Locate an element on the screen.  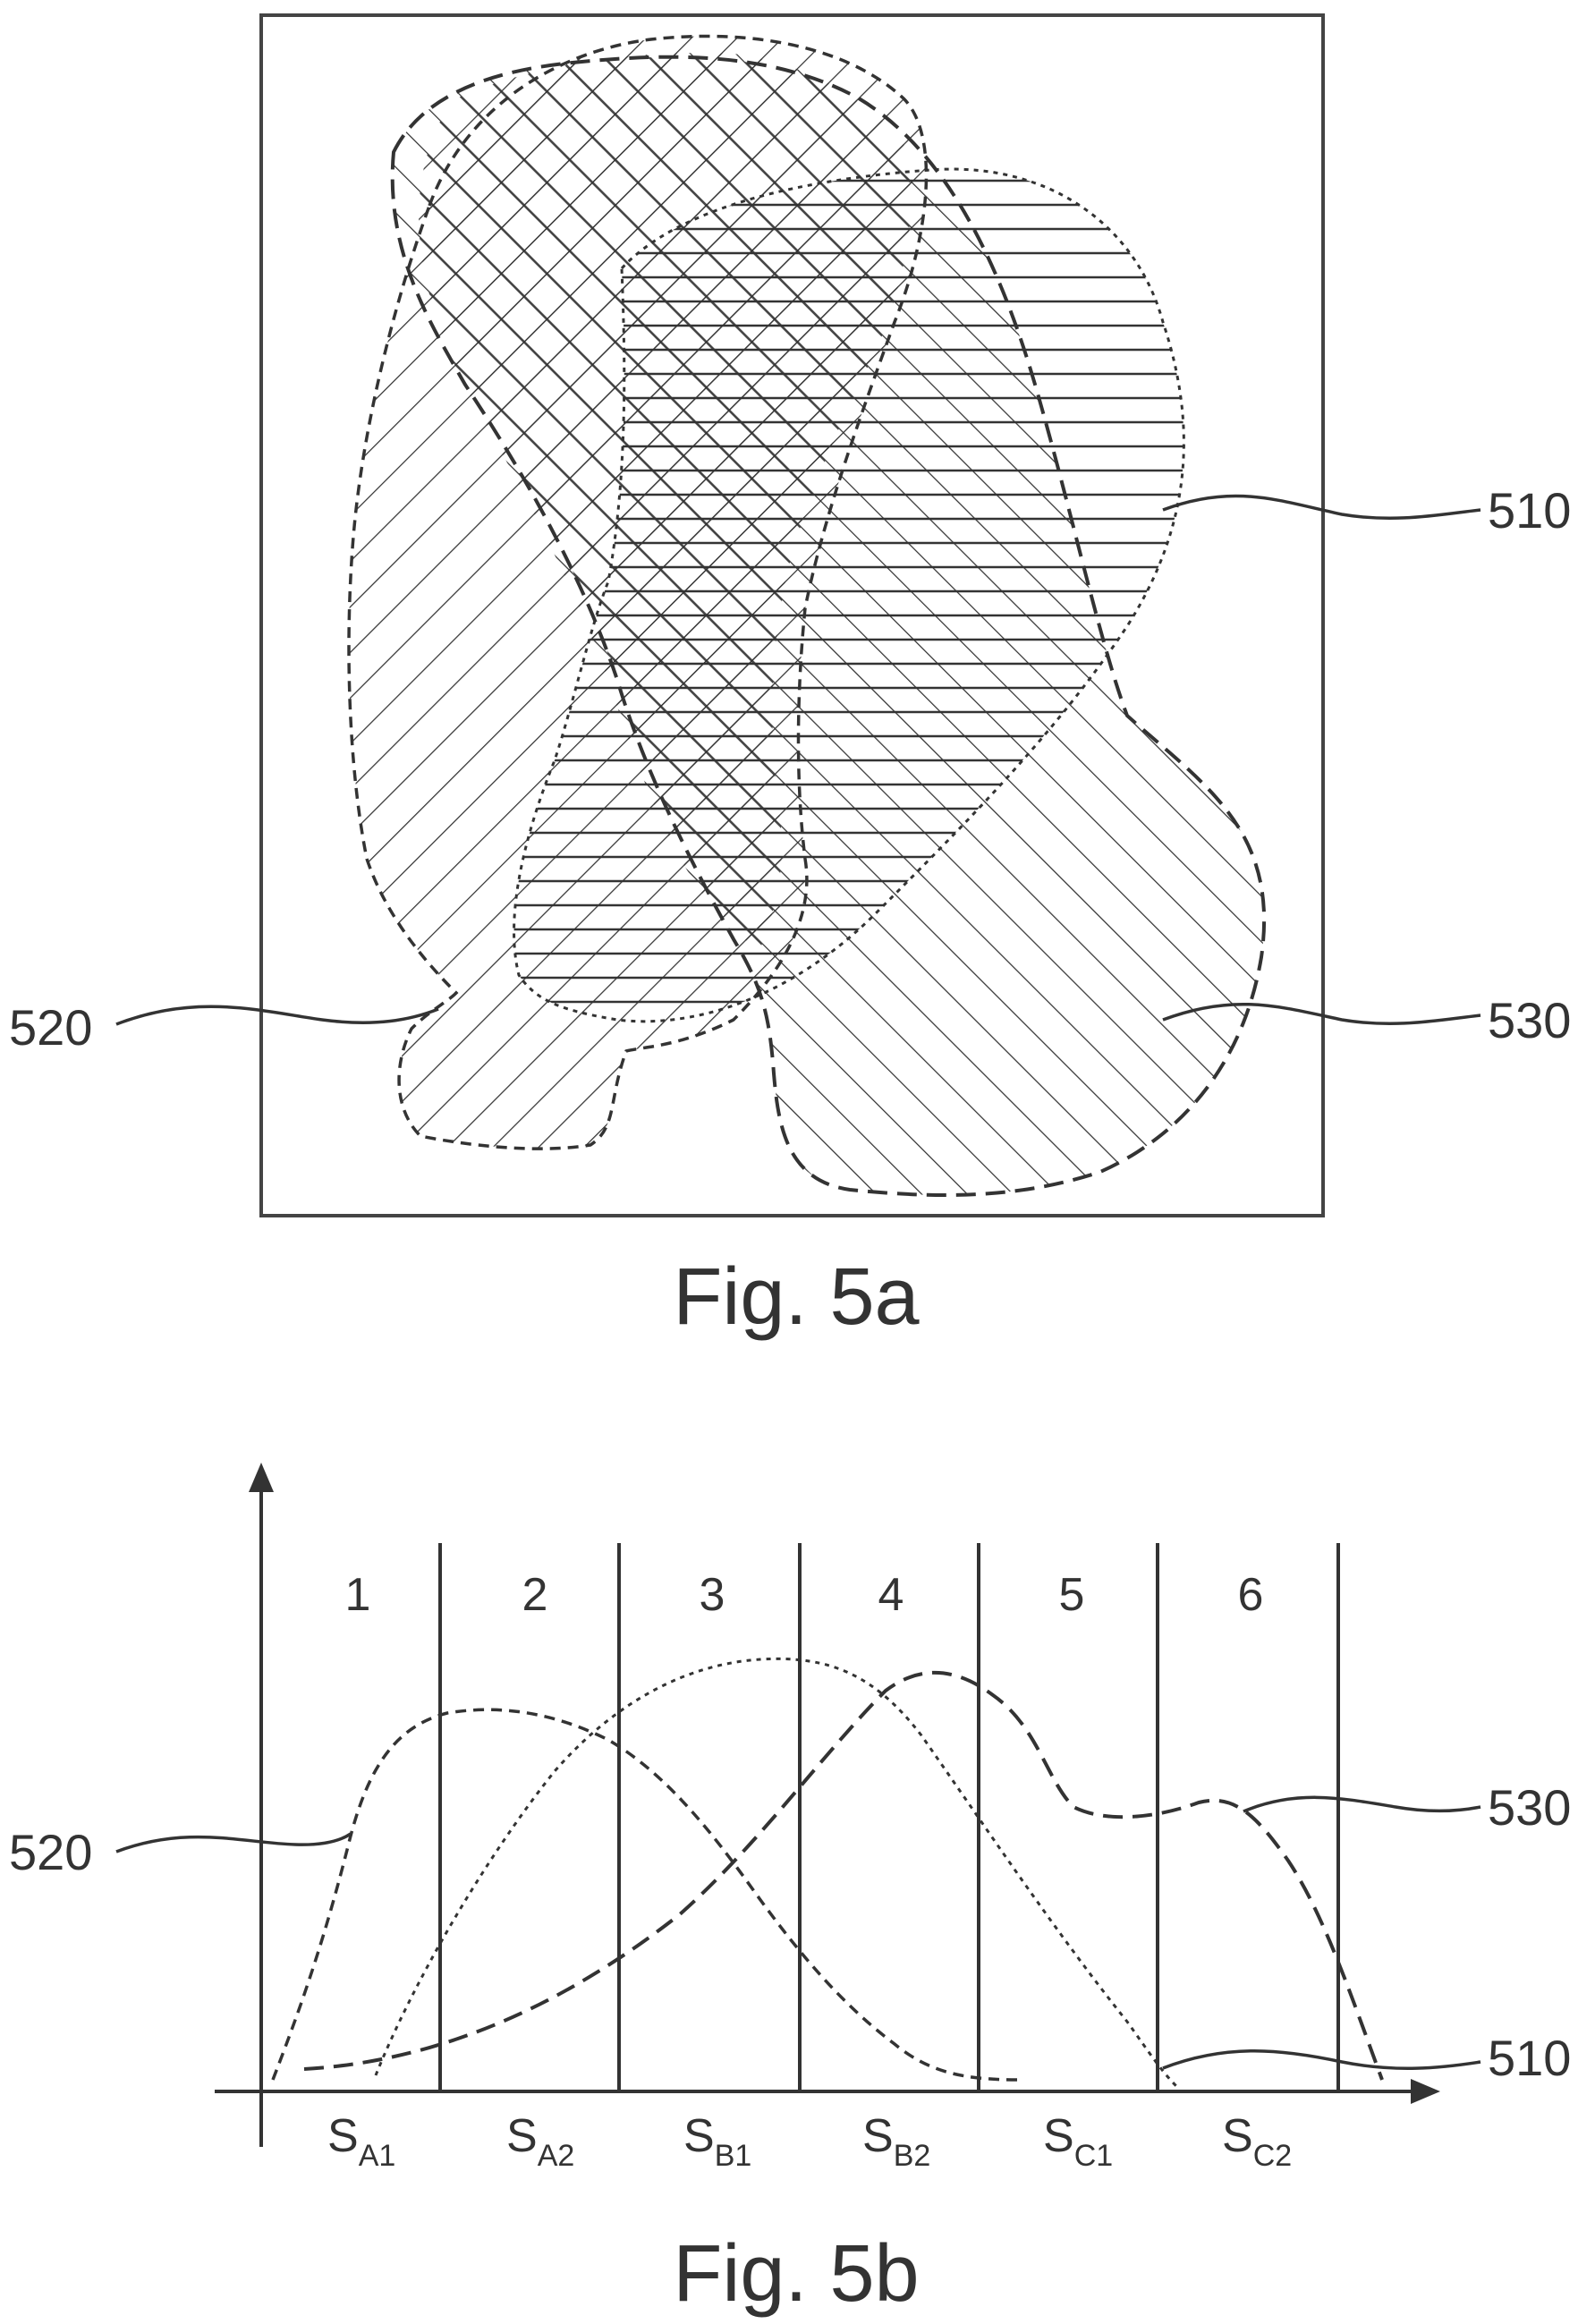
segment-number-1: 1 is located at coordinates (358, 1595).